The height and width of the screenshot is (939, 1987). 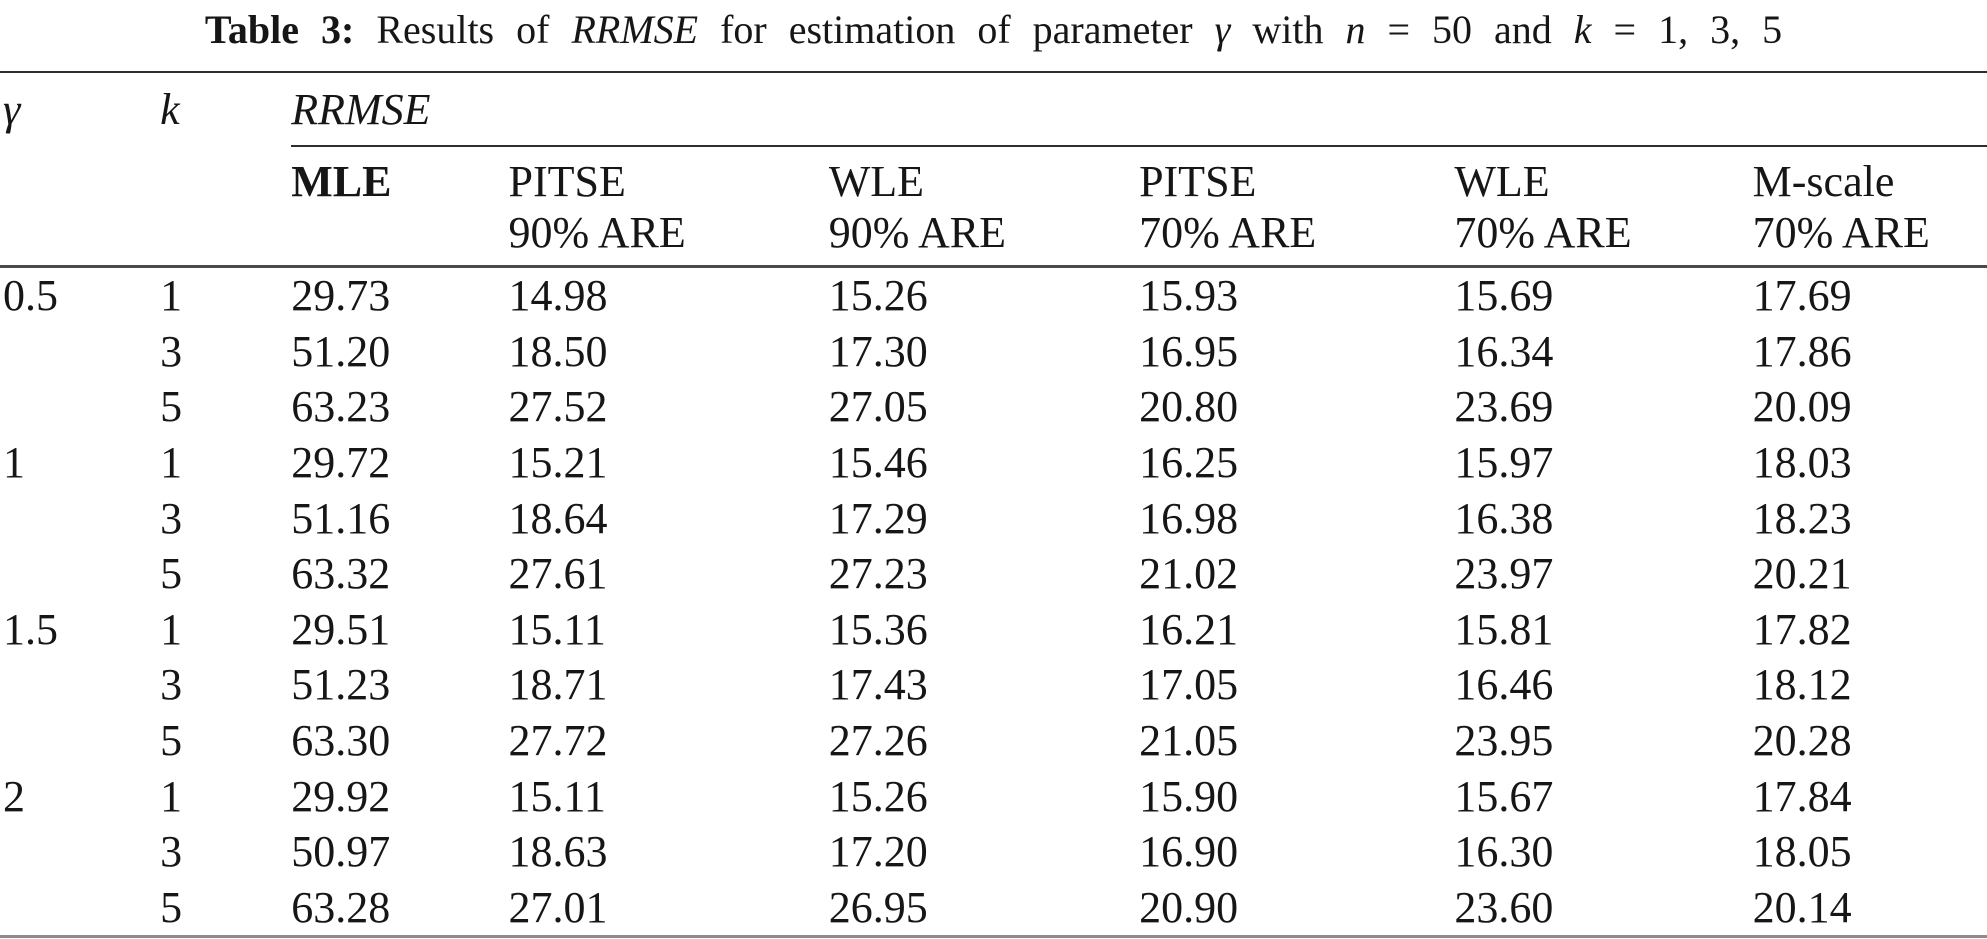 I want to click on value-cell: 20.14, so click(x=1802, y=907).